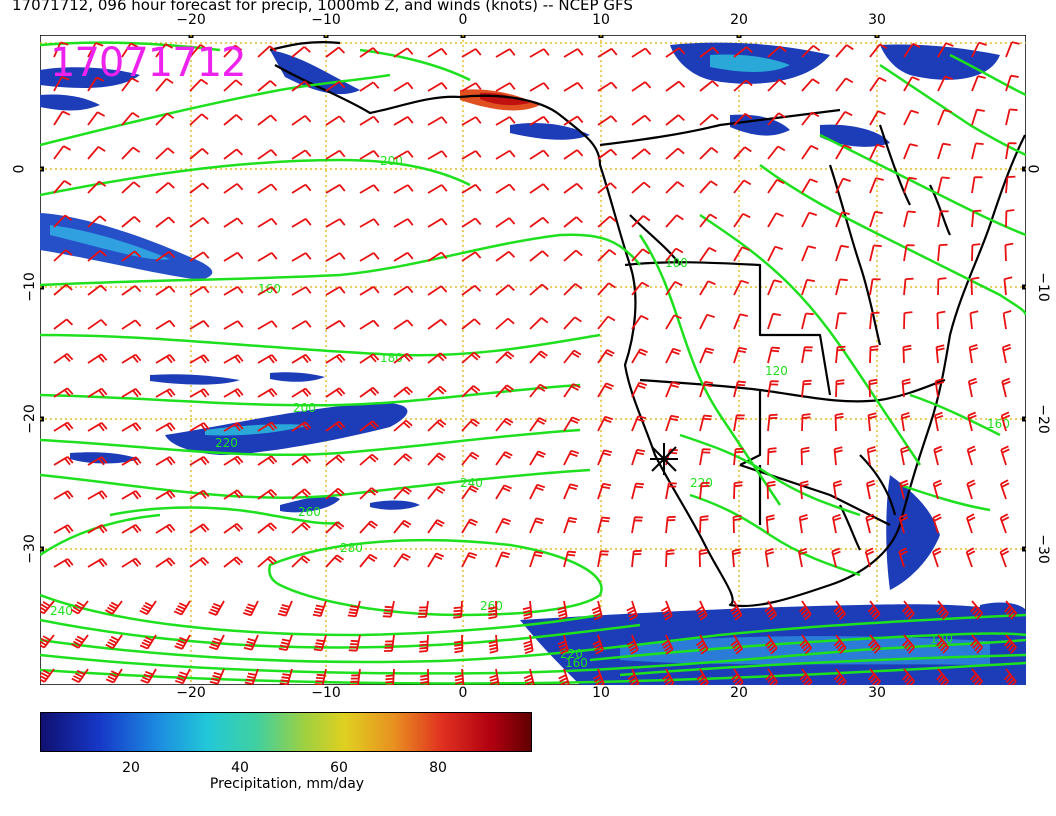 The width and height of the screenshot is (1056, 816). Describe the element at coordinates (1042, 549) in the screenshot. I see `lat-tick-right: −30` at that location.